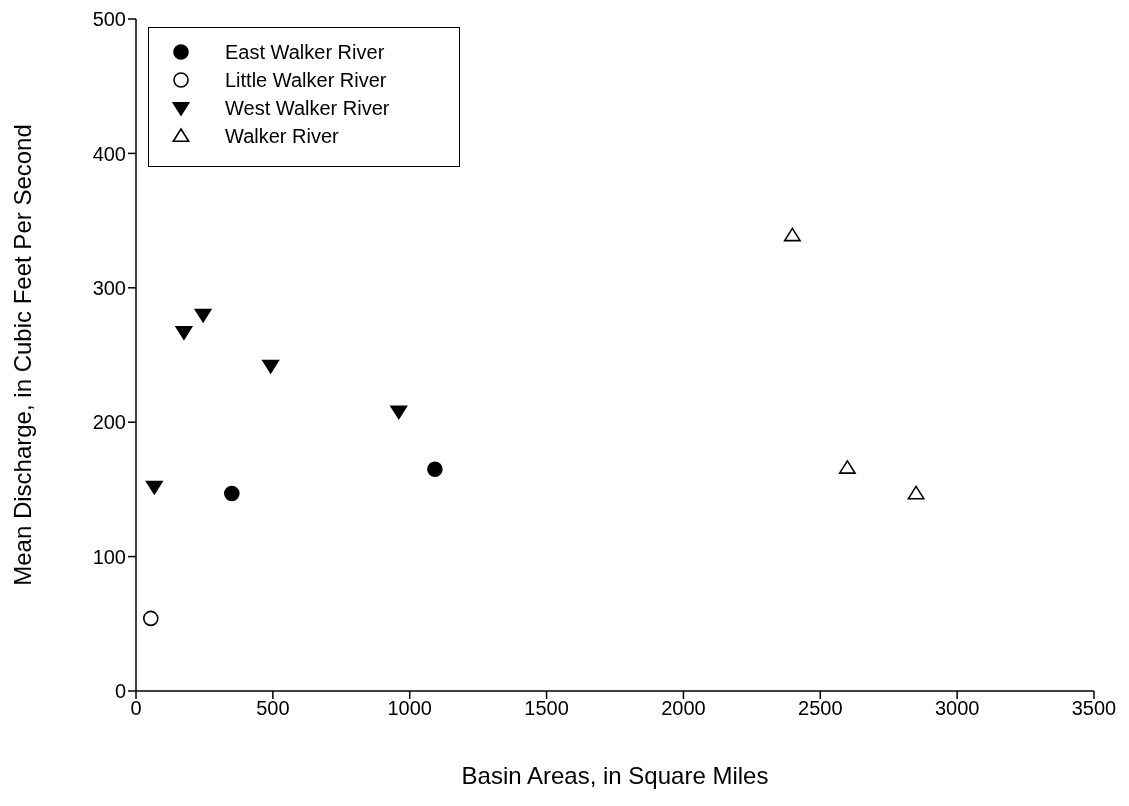 The height and width of the screenshot is (806, 1129). Describe the element at coordinates (1094, 708) in the screenshot. I see `x-tick-label: 3500` at that location.